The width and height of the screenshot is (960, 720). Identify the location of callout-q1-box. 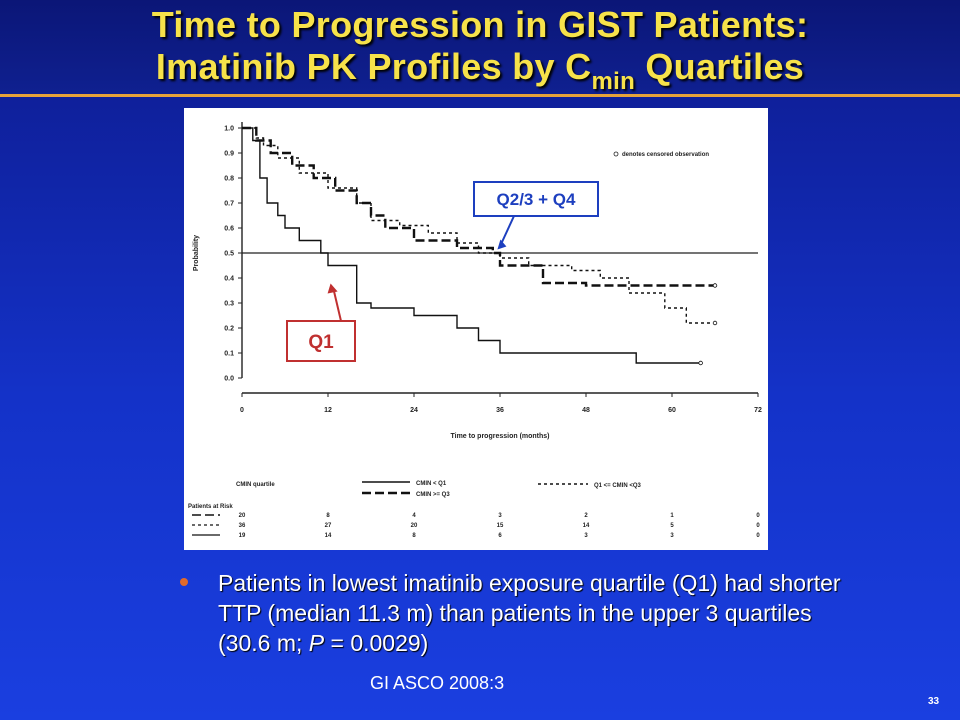
(321, 341).